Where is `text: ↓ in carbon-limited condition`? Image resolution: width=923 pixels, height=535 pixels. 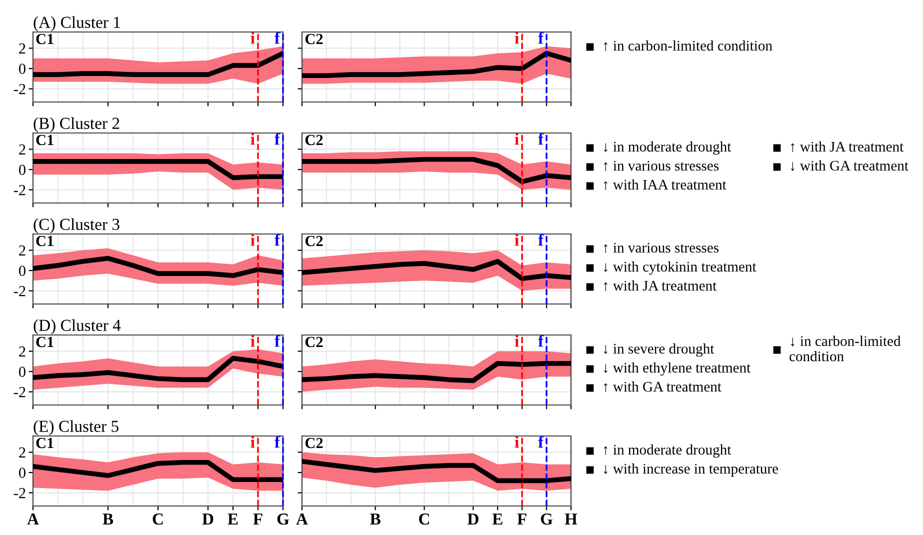
text: ↓ in carbon-limited condition is located at coordinates (845, 349).